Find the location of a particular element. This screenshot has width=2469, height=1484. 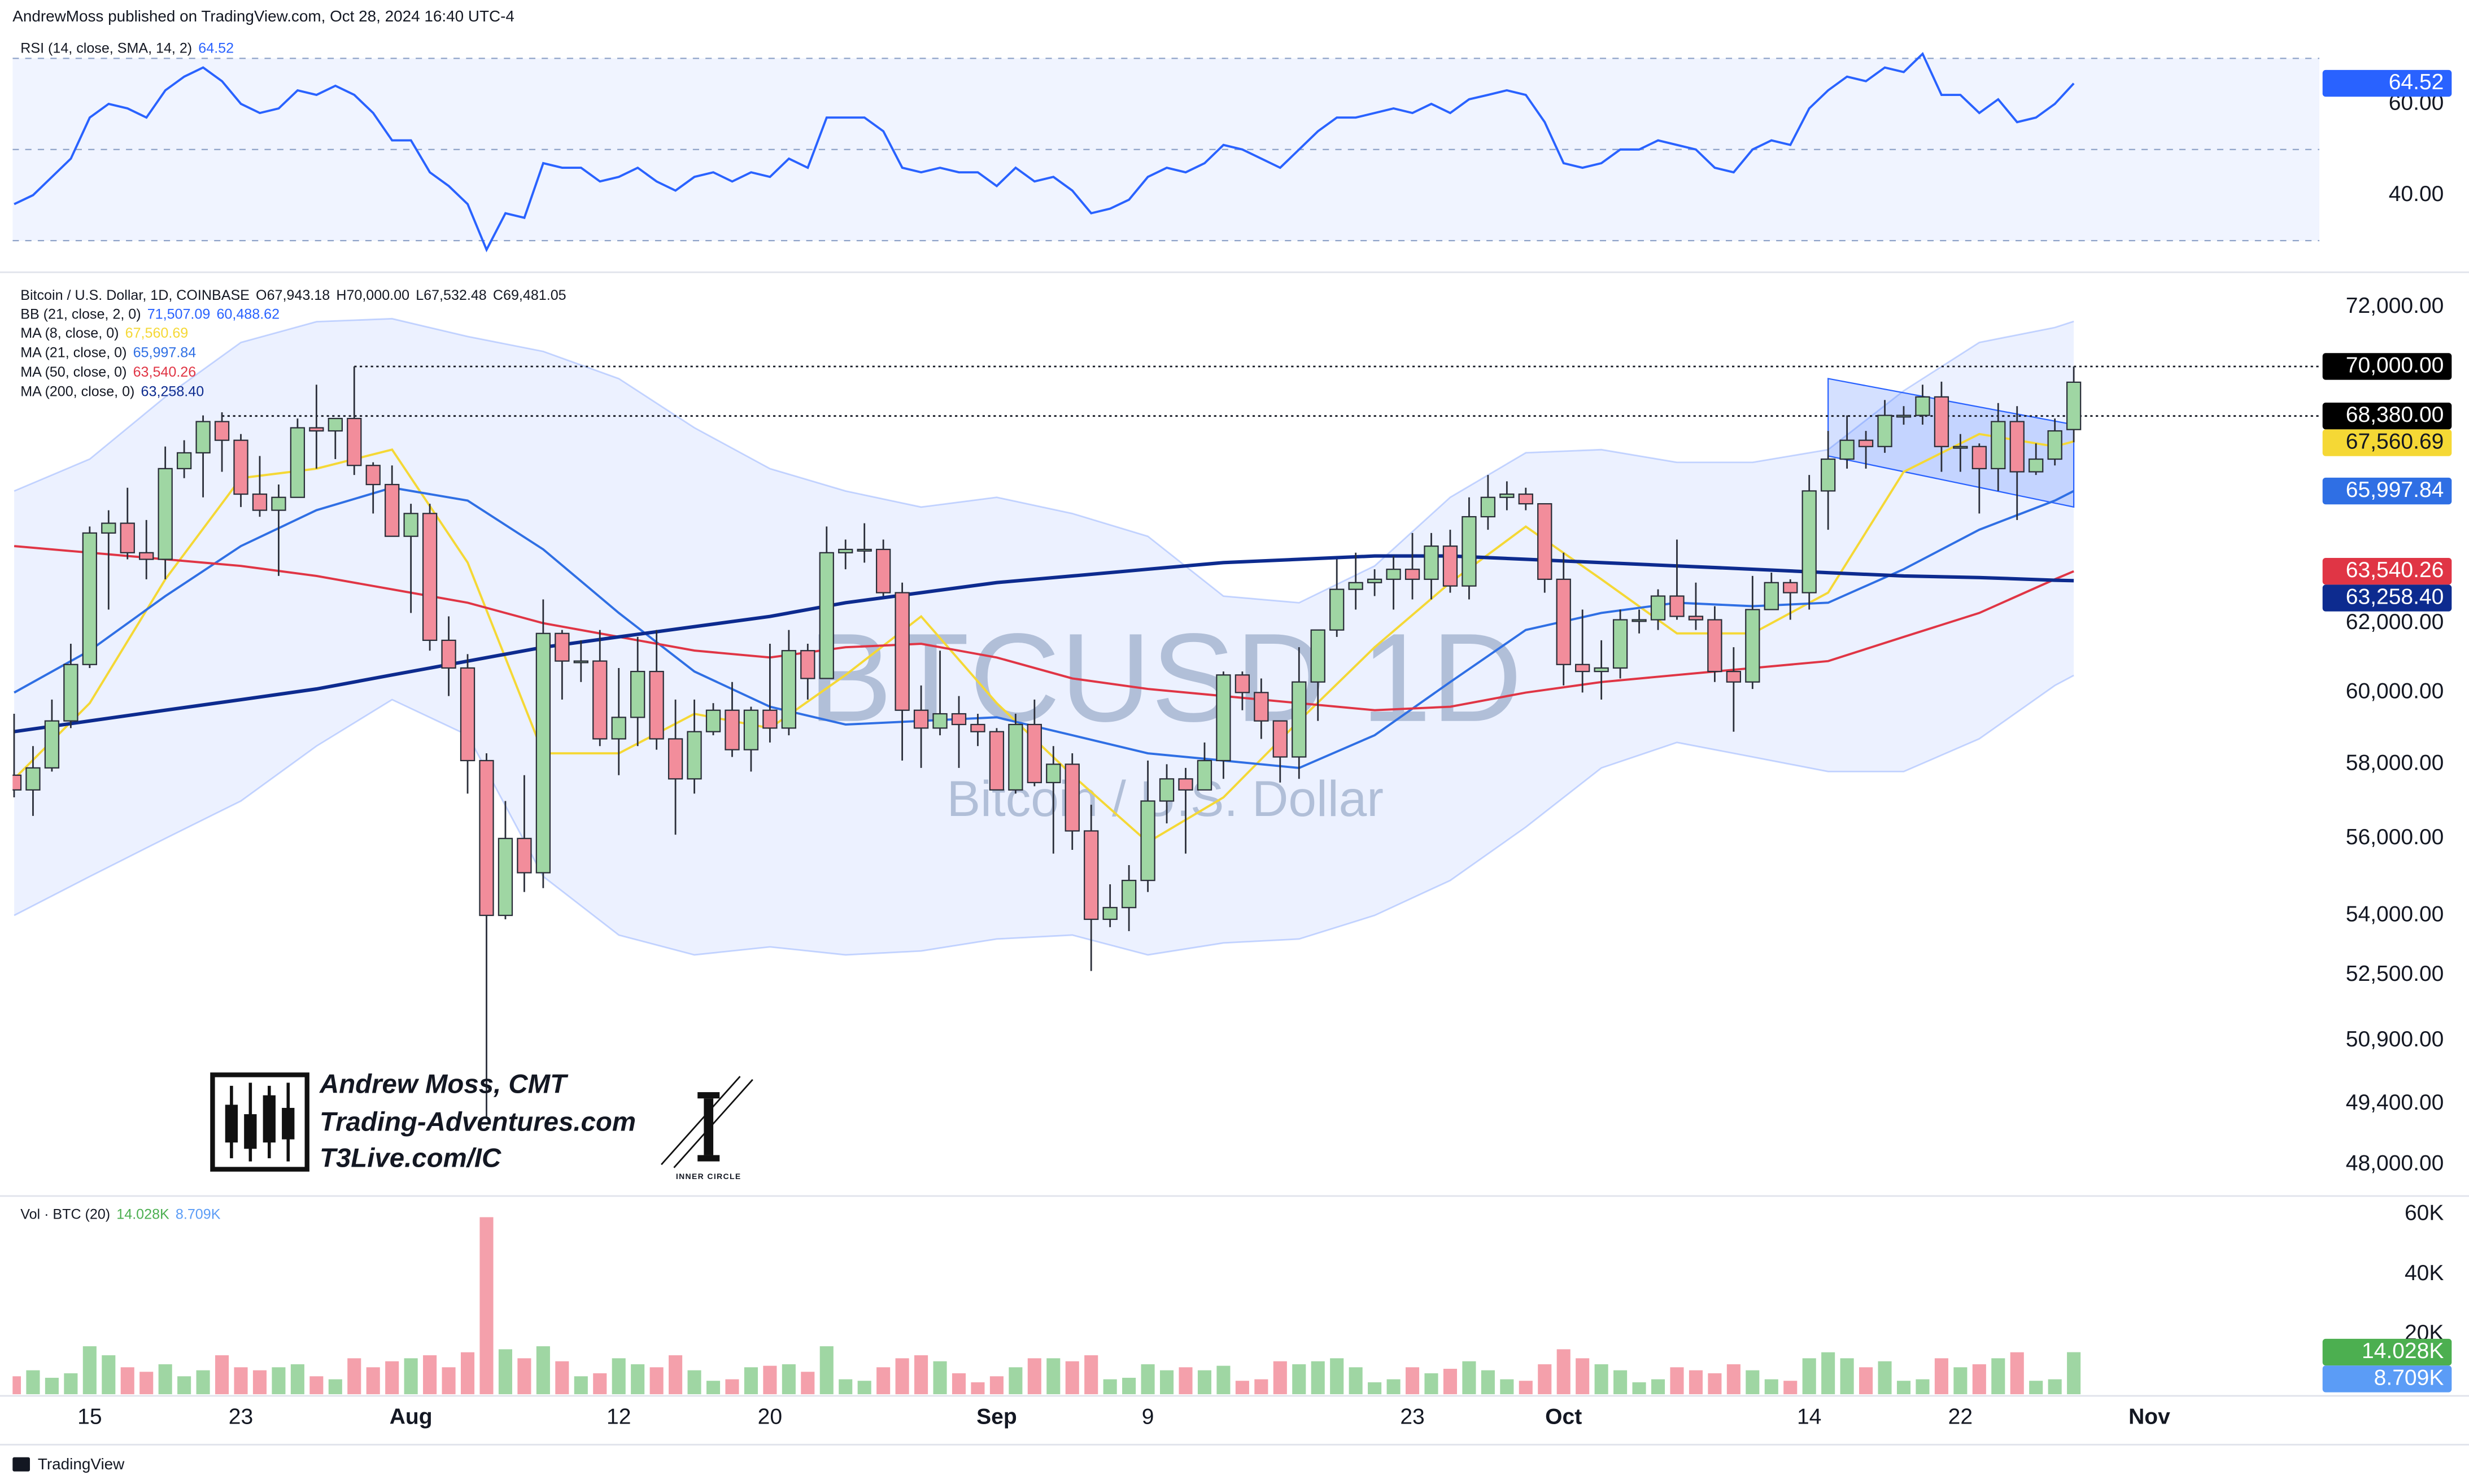

rsi-band is located at coordinates (1166, 149).